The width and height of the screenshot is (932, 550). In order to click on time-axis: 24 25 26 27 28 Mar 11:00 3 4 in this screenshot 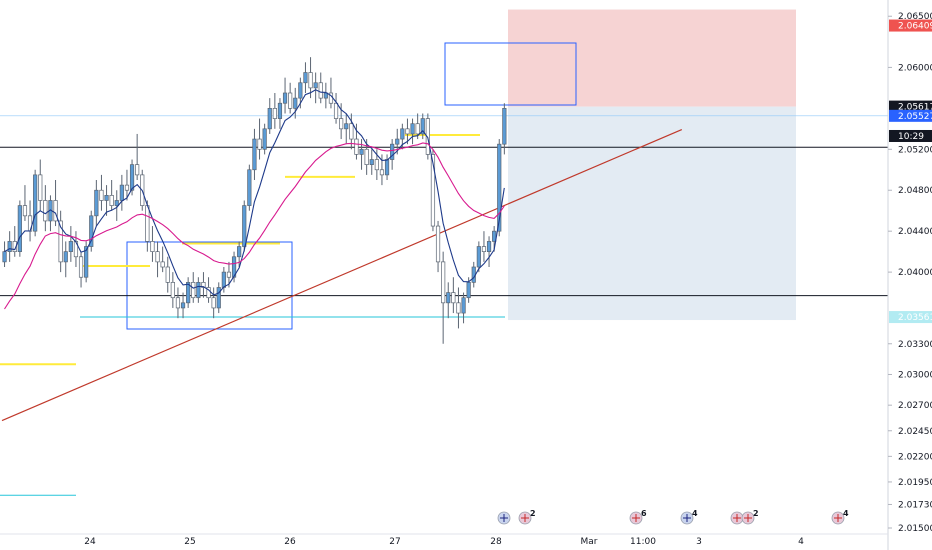, I will do `click(444, 542)`.